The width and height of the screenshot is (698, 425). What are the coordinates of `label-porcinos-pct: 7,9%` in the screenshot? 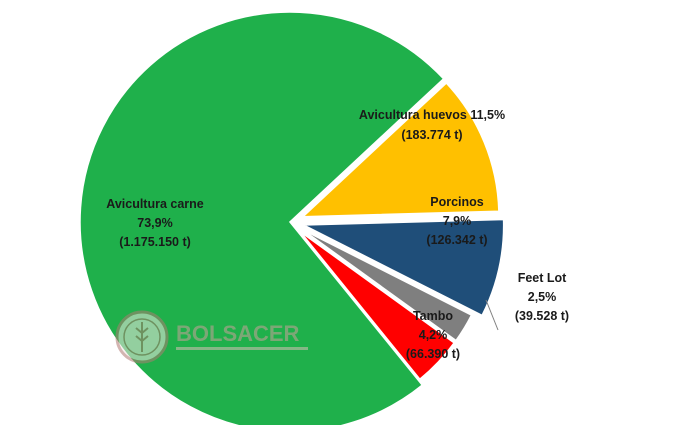 It's located at (457, 221).